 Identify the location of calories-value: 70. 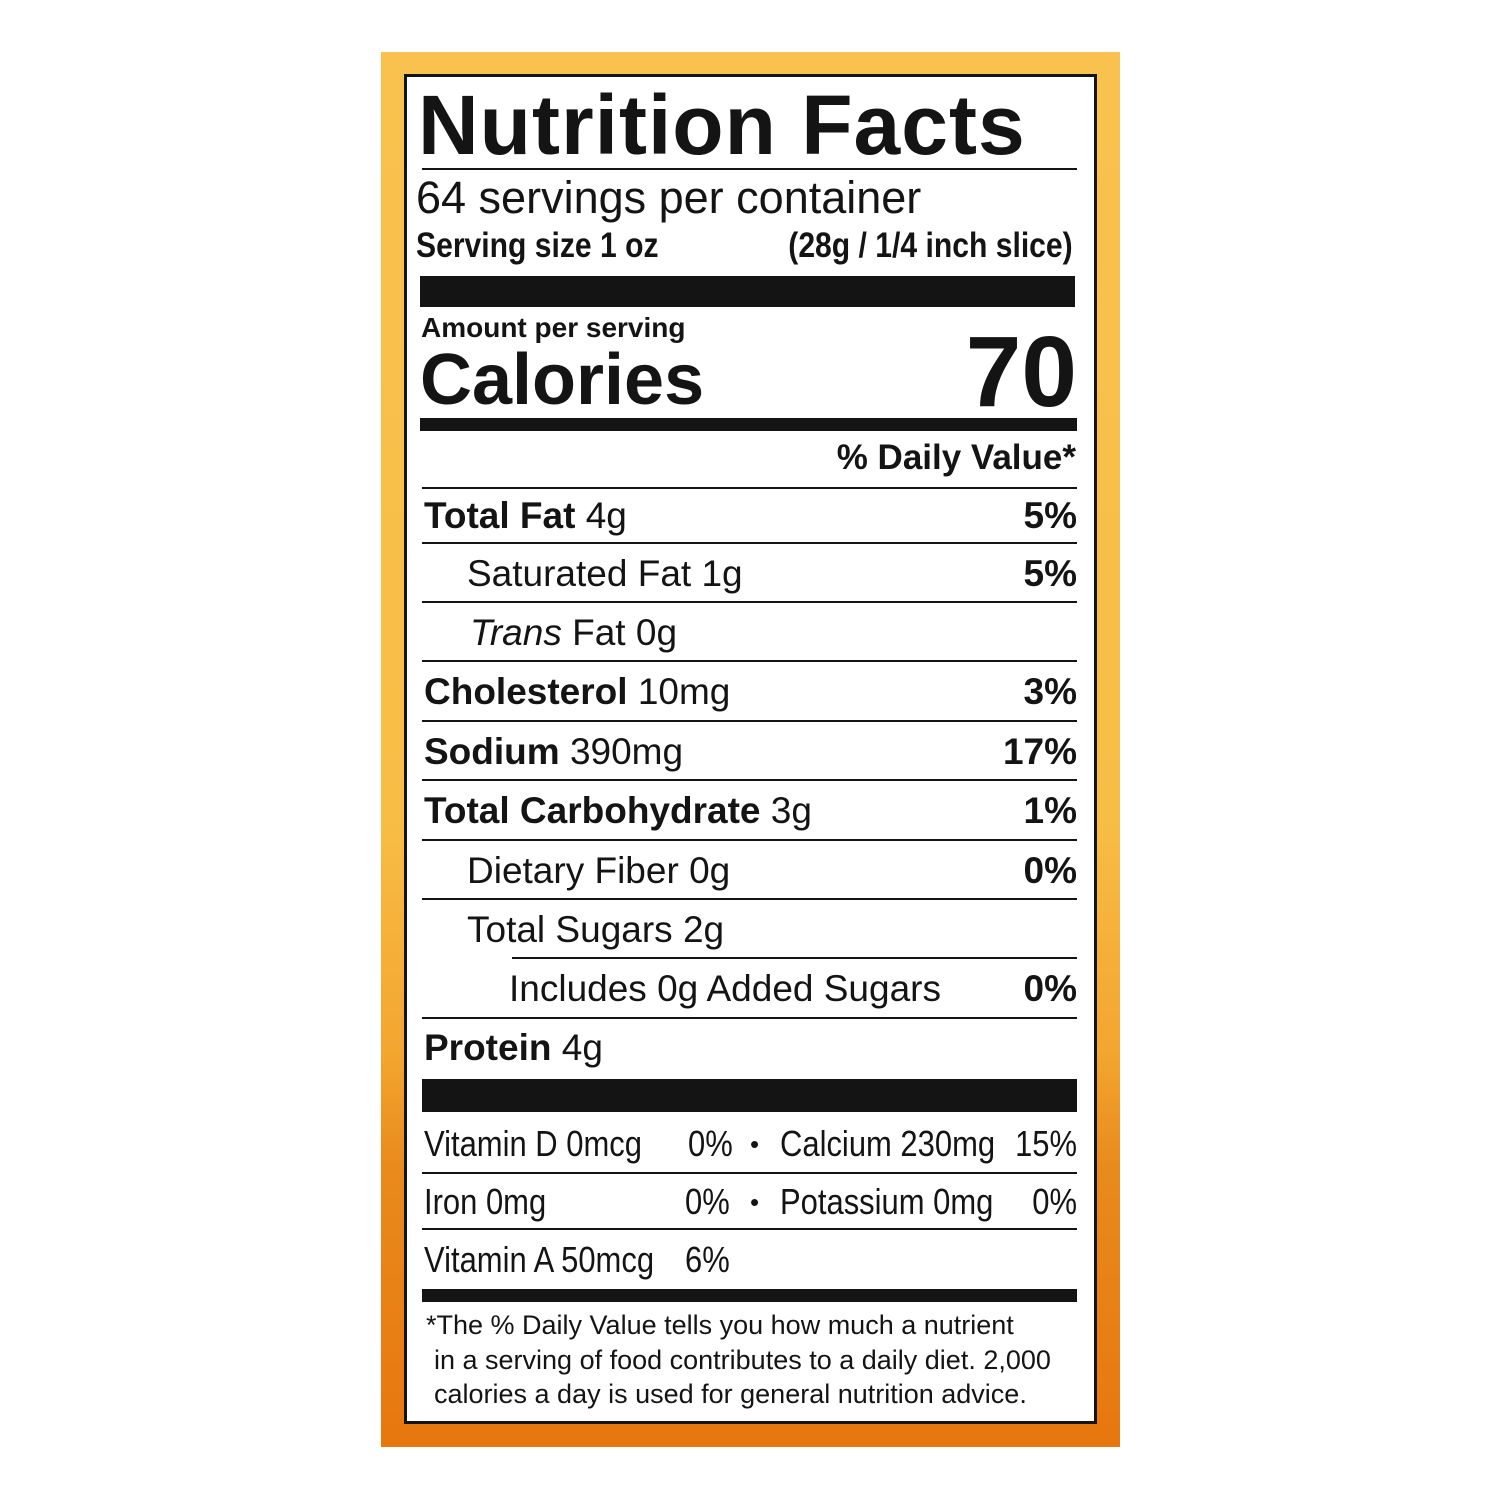
(1021, 372).